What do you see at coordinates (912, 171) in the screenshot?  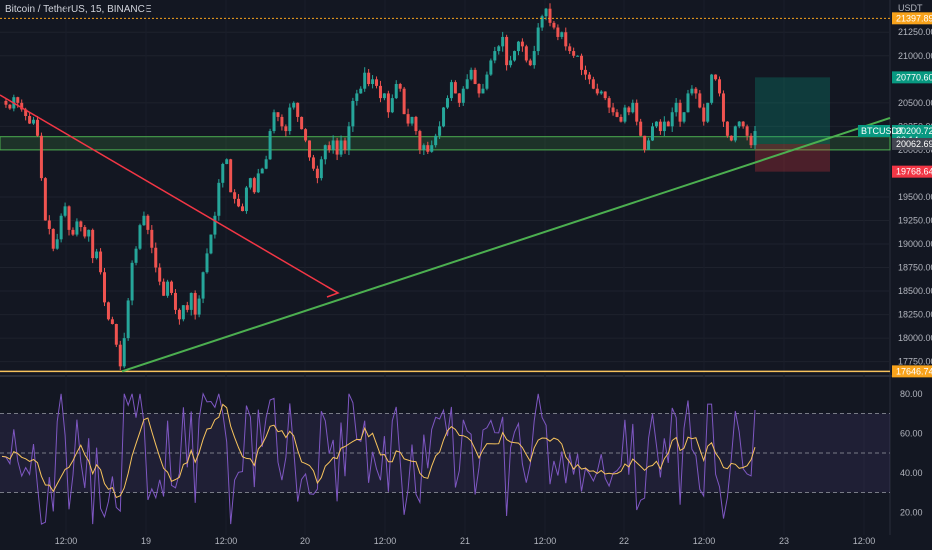 I see `tag-stop-bg` at bounding box center [912, 171].